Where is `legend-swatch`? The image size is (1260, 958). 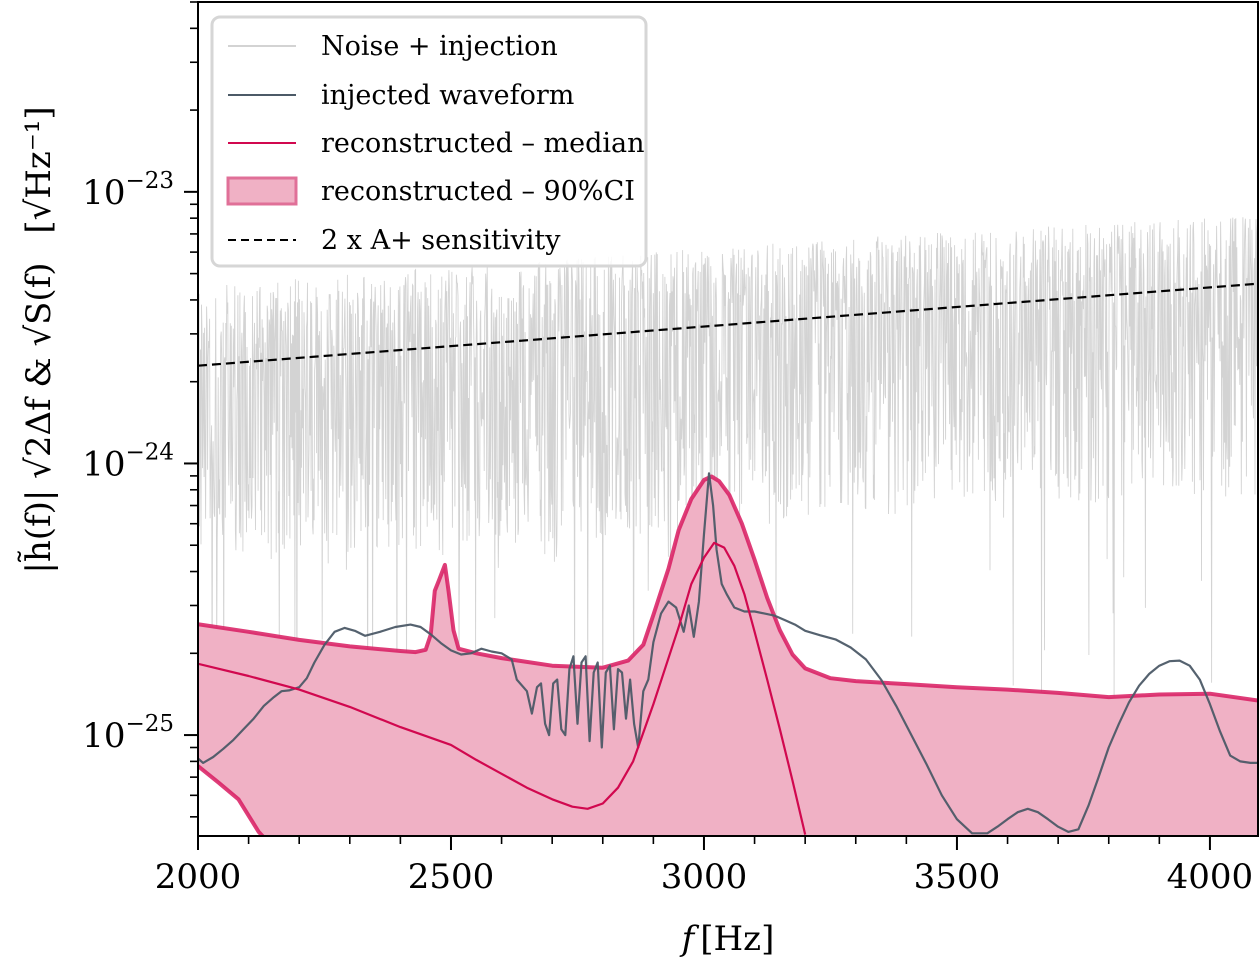 legend-swatch is located at coordinates (262, 191).